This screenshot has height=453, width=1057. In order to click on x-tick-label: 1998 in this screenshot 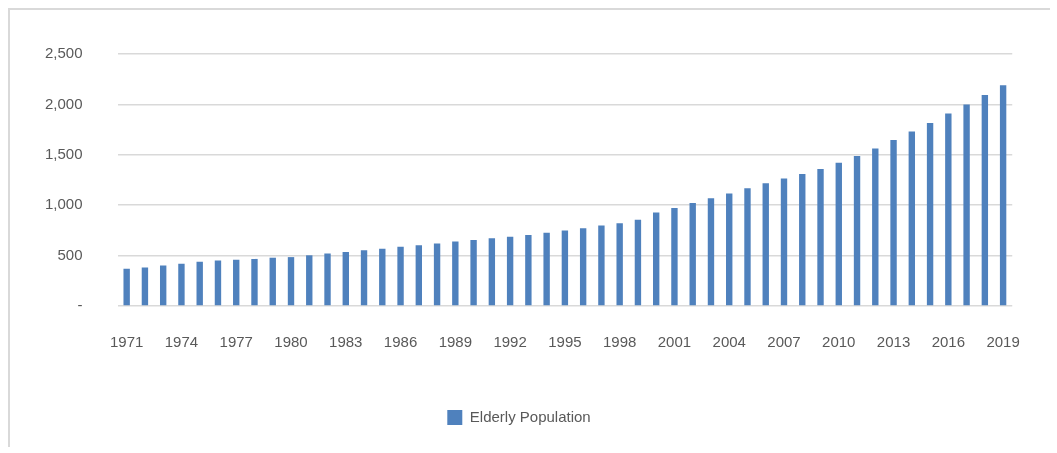, I will do `click(619, 342)`.